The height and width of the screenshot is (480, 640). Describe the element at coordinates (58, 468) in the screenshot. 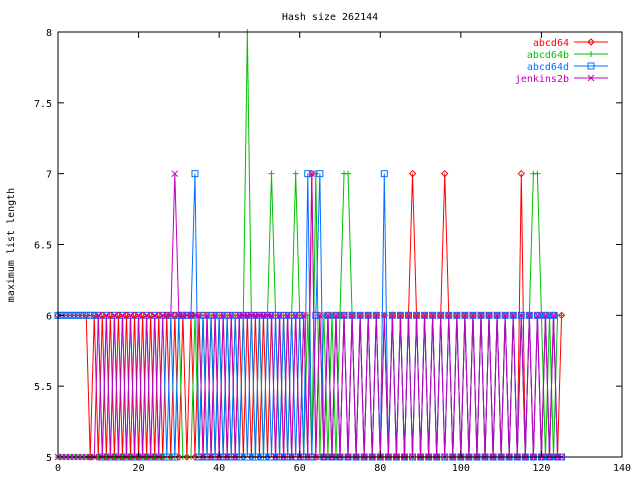

I see `x-tick-label: 0` at that location.